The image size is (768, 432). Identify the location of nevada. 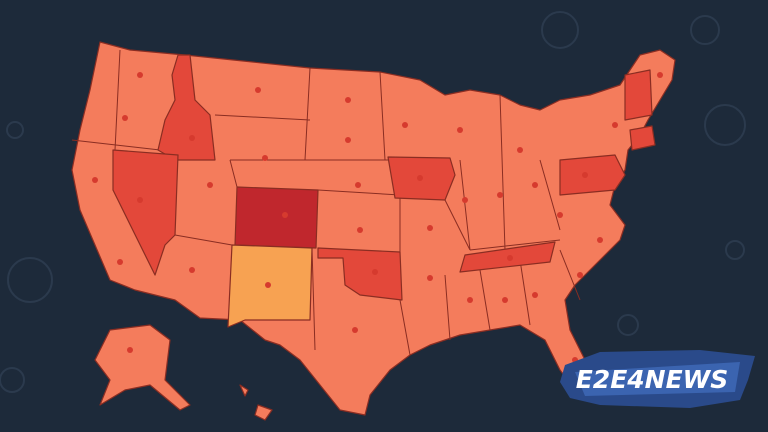
(145, 212).